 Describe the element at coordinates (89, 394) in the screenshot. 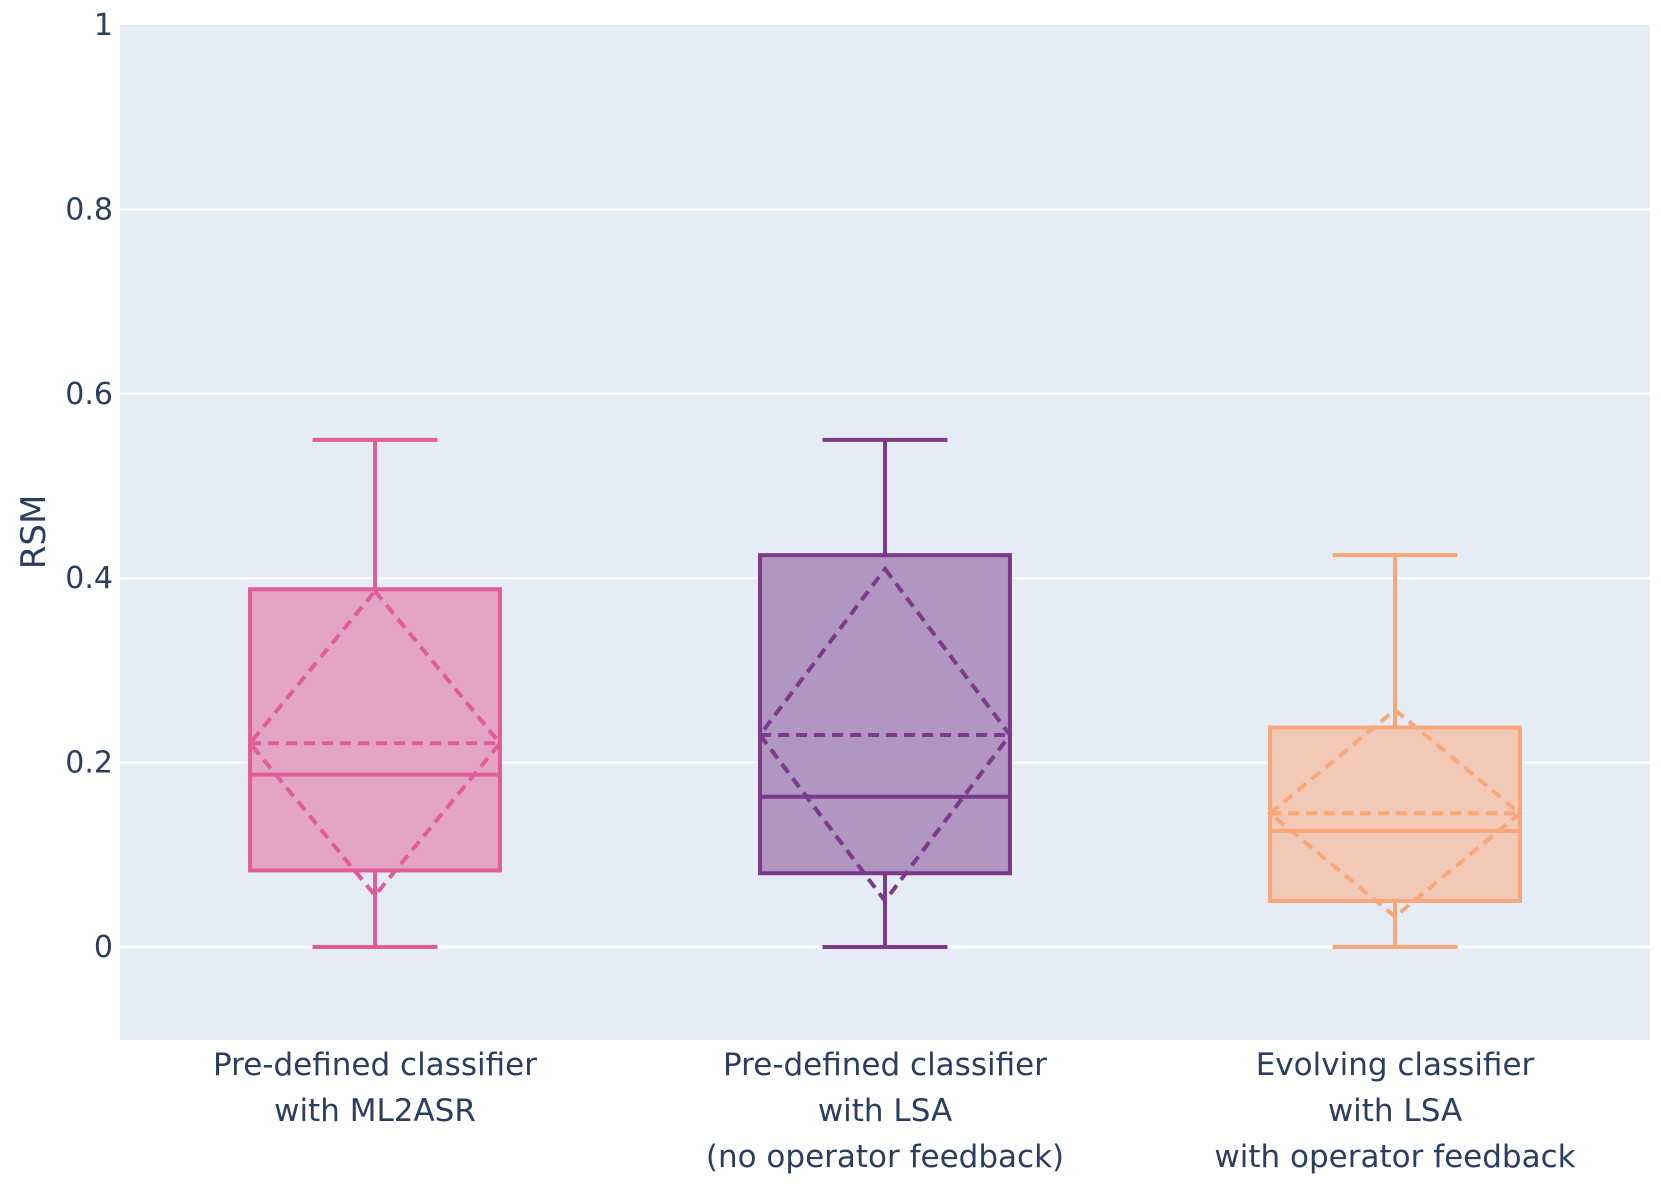

I see `y-tick-label: 0.6` at that location.